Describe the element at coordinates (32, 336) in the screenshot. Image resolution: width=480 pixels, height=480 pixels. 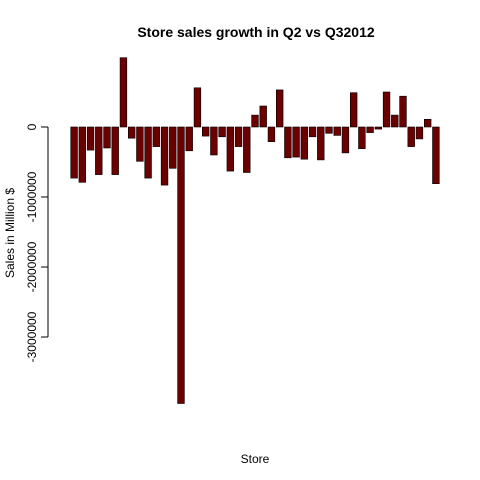
I see `y-tick-label: -3000000` at that location.